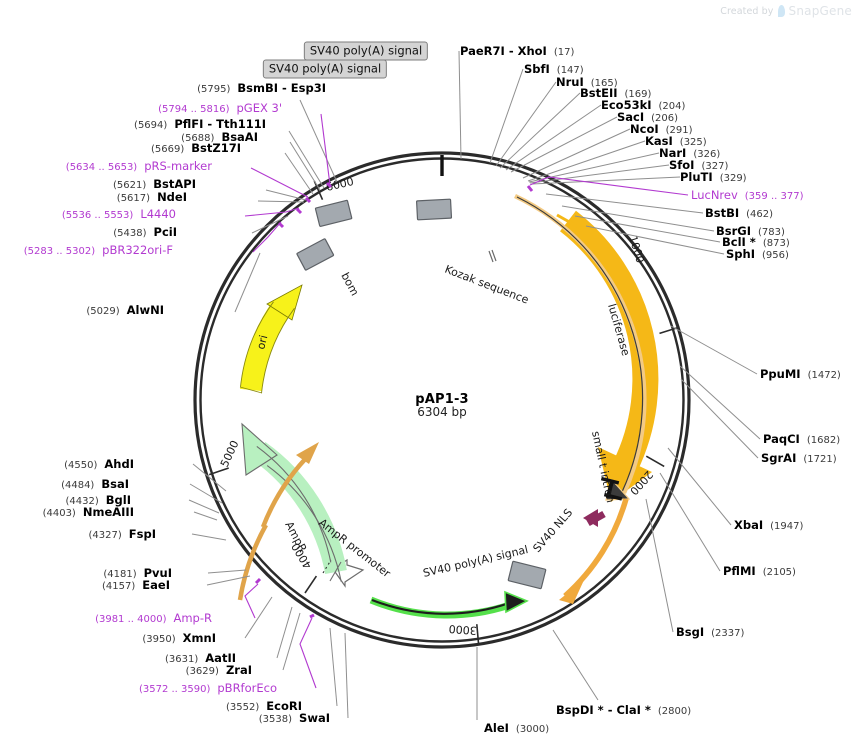  Describe the element at coordinates (168, 149) in the screenshot. I see `enzyme-position: (5669)` at that location.